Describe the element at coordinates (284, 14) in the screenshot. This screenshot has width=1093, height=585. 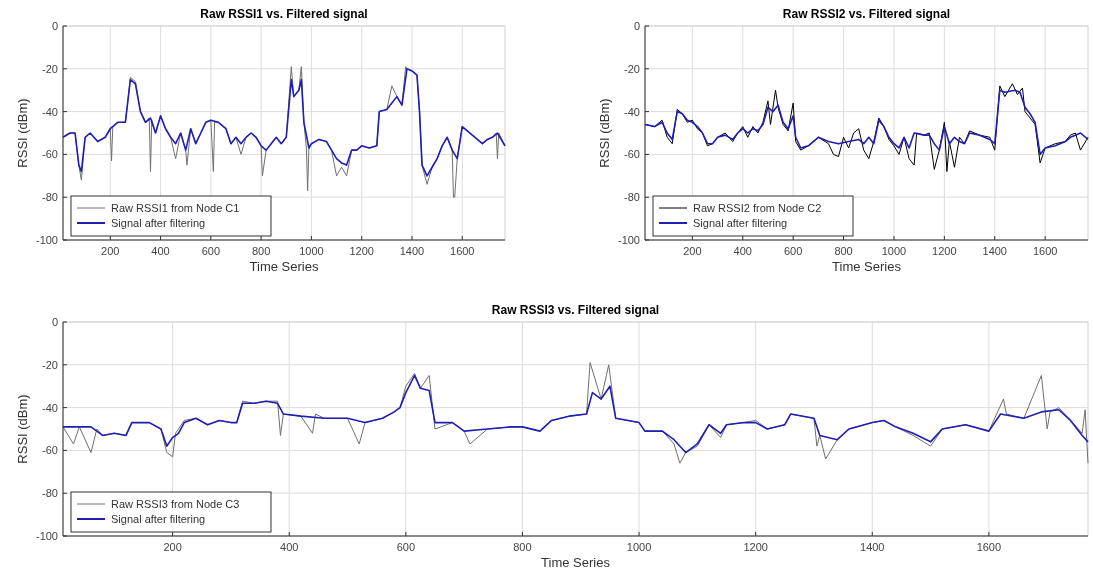
I see `chart-title: Raw RSSI1 vs. Filtered signal` at that location.